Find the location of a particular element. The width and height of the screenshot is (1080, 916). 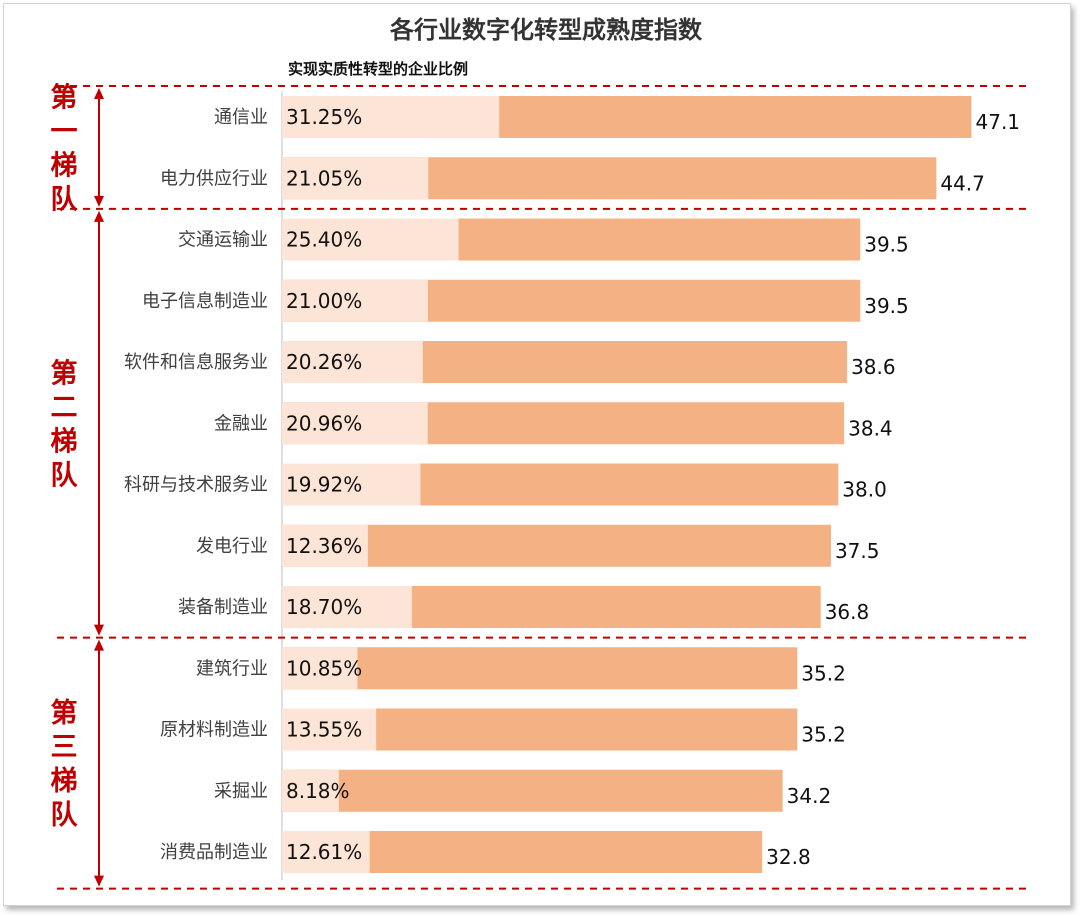

pct-label: 12.61% is located at coordinates (324, 852).